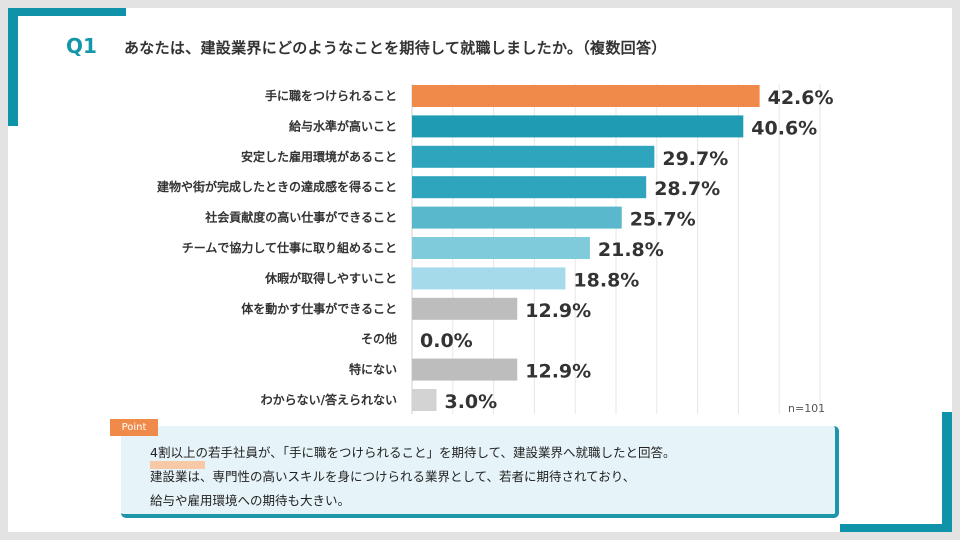  I want to click on point-tag: Point, so click(134, 427).